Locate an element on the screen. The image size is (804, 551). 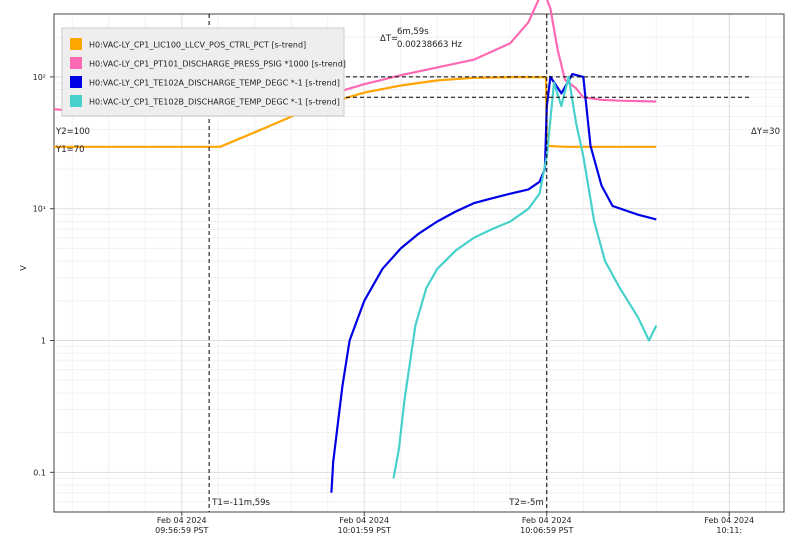
y-tick-label: 0.1 is located at coordinates (39, 472).